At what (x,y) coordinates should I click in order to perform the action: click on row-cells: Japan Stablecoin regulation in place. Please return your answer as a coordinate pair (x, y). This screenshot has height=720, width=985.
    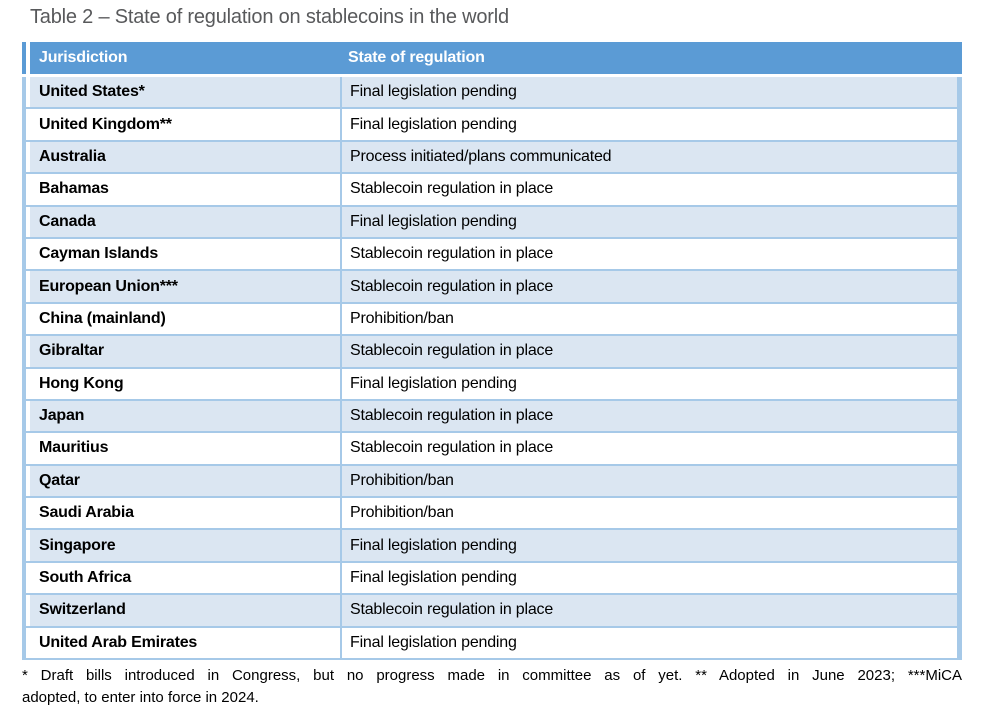
    Looking at the image, I should click on (493, 416).